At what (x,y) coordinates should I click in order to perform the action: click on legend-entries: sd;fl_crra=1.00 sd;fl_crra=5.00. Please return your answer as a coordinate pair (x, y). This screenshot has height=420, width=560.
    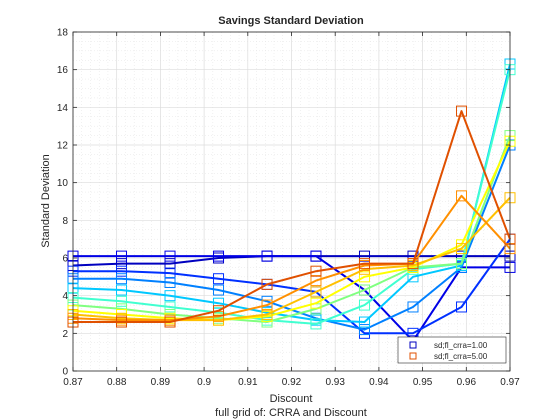
    Looking at the image, I should click on (448, 351).